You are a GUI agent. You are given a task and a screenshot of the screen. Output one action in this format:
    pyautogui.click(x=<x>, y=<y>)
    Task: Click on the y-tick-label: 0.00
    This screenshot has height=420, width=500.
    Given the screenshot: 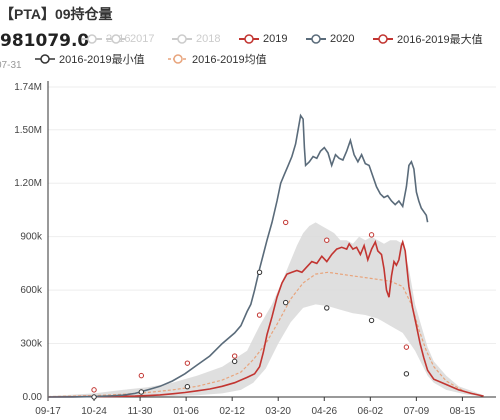 What is the action you would take?
    pyautogui.click(x=33, y=397)
    